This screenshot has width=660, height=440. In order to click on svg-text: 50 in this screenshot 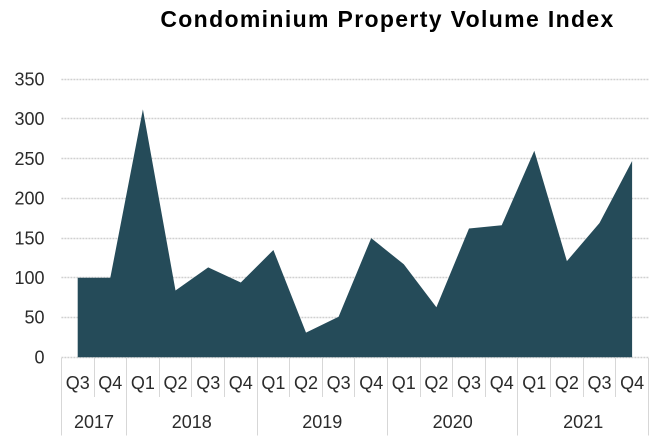, I will do `click(34, 318)`.